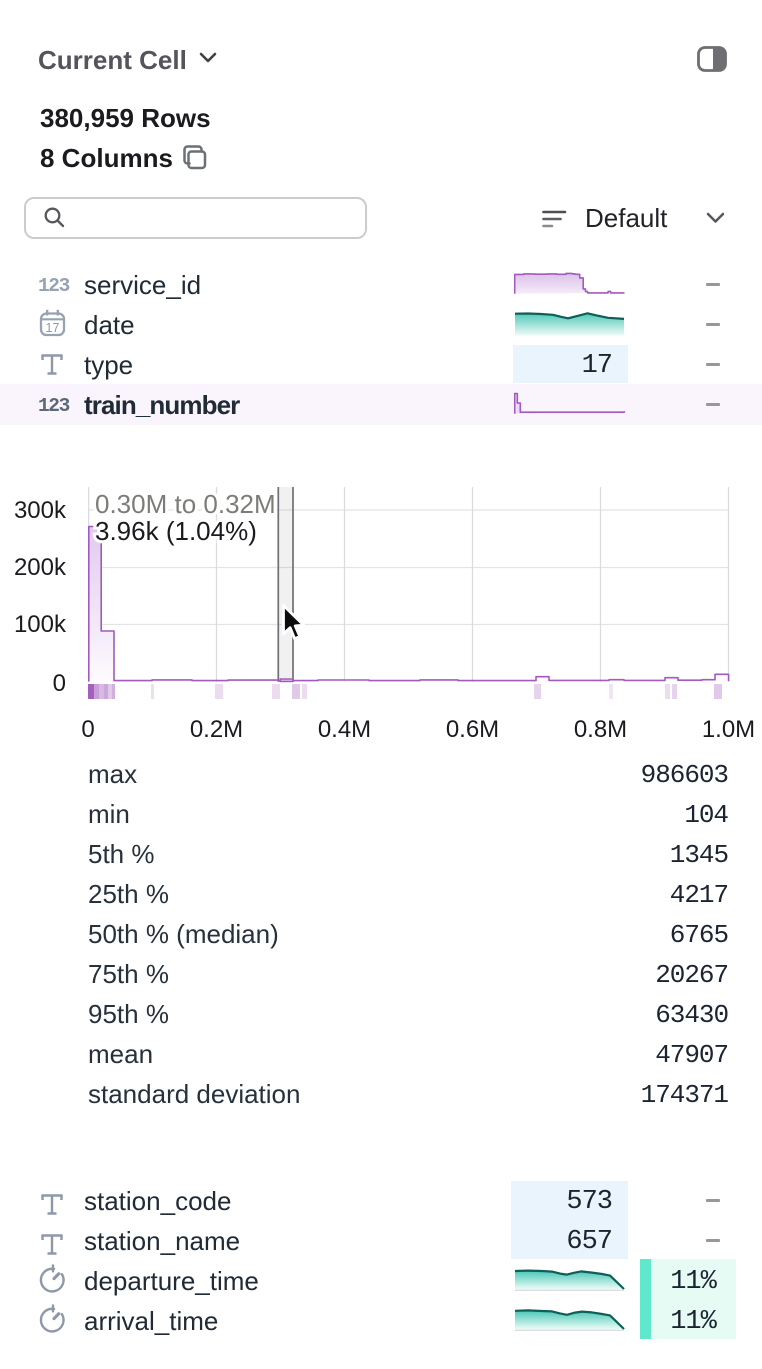 The width and height of the screenshot is (762, 1369). What do you see at coordinates (185, 504) in the screenshot?
I see `svg-text: 0.30M to 0.32M` at bounding box center [185, 504].